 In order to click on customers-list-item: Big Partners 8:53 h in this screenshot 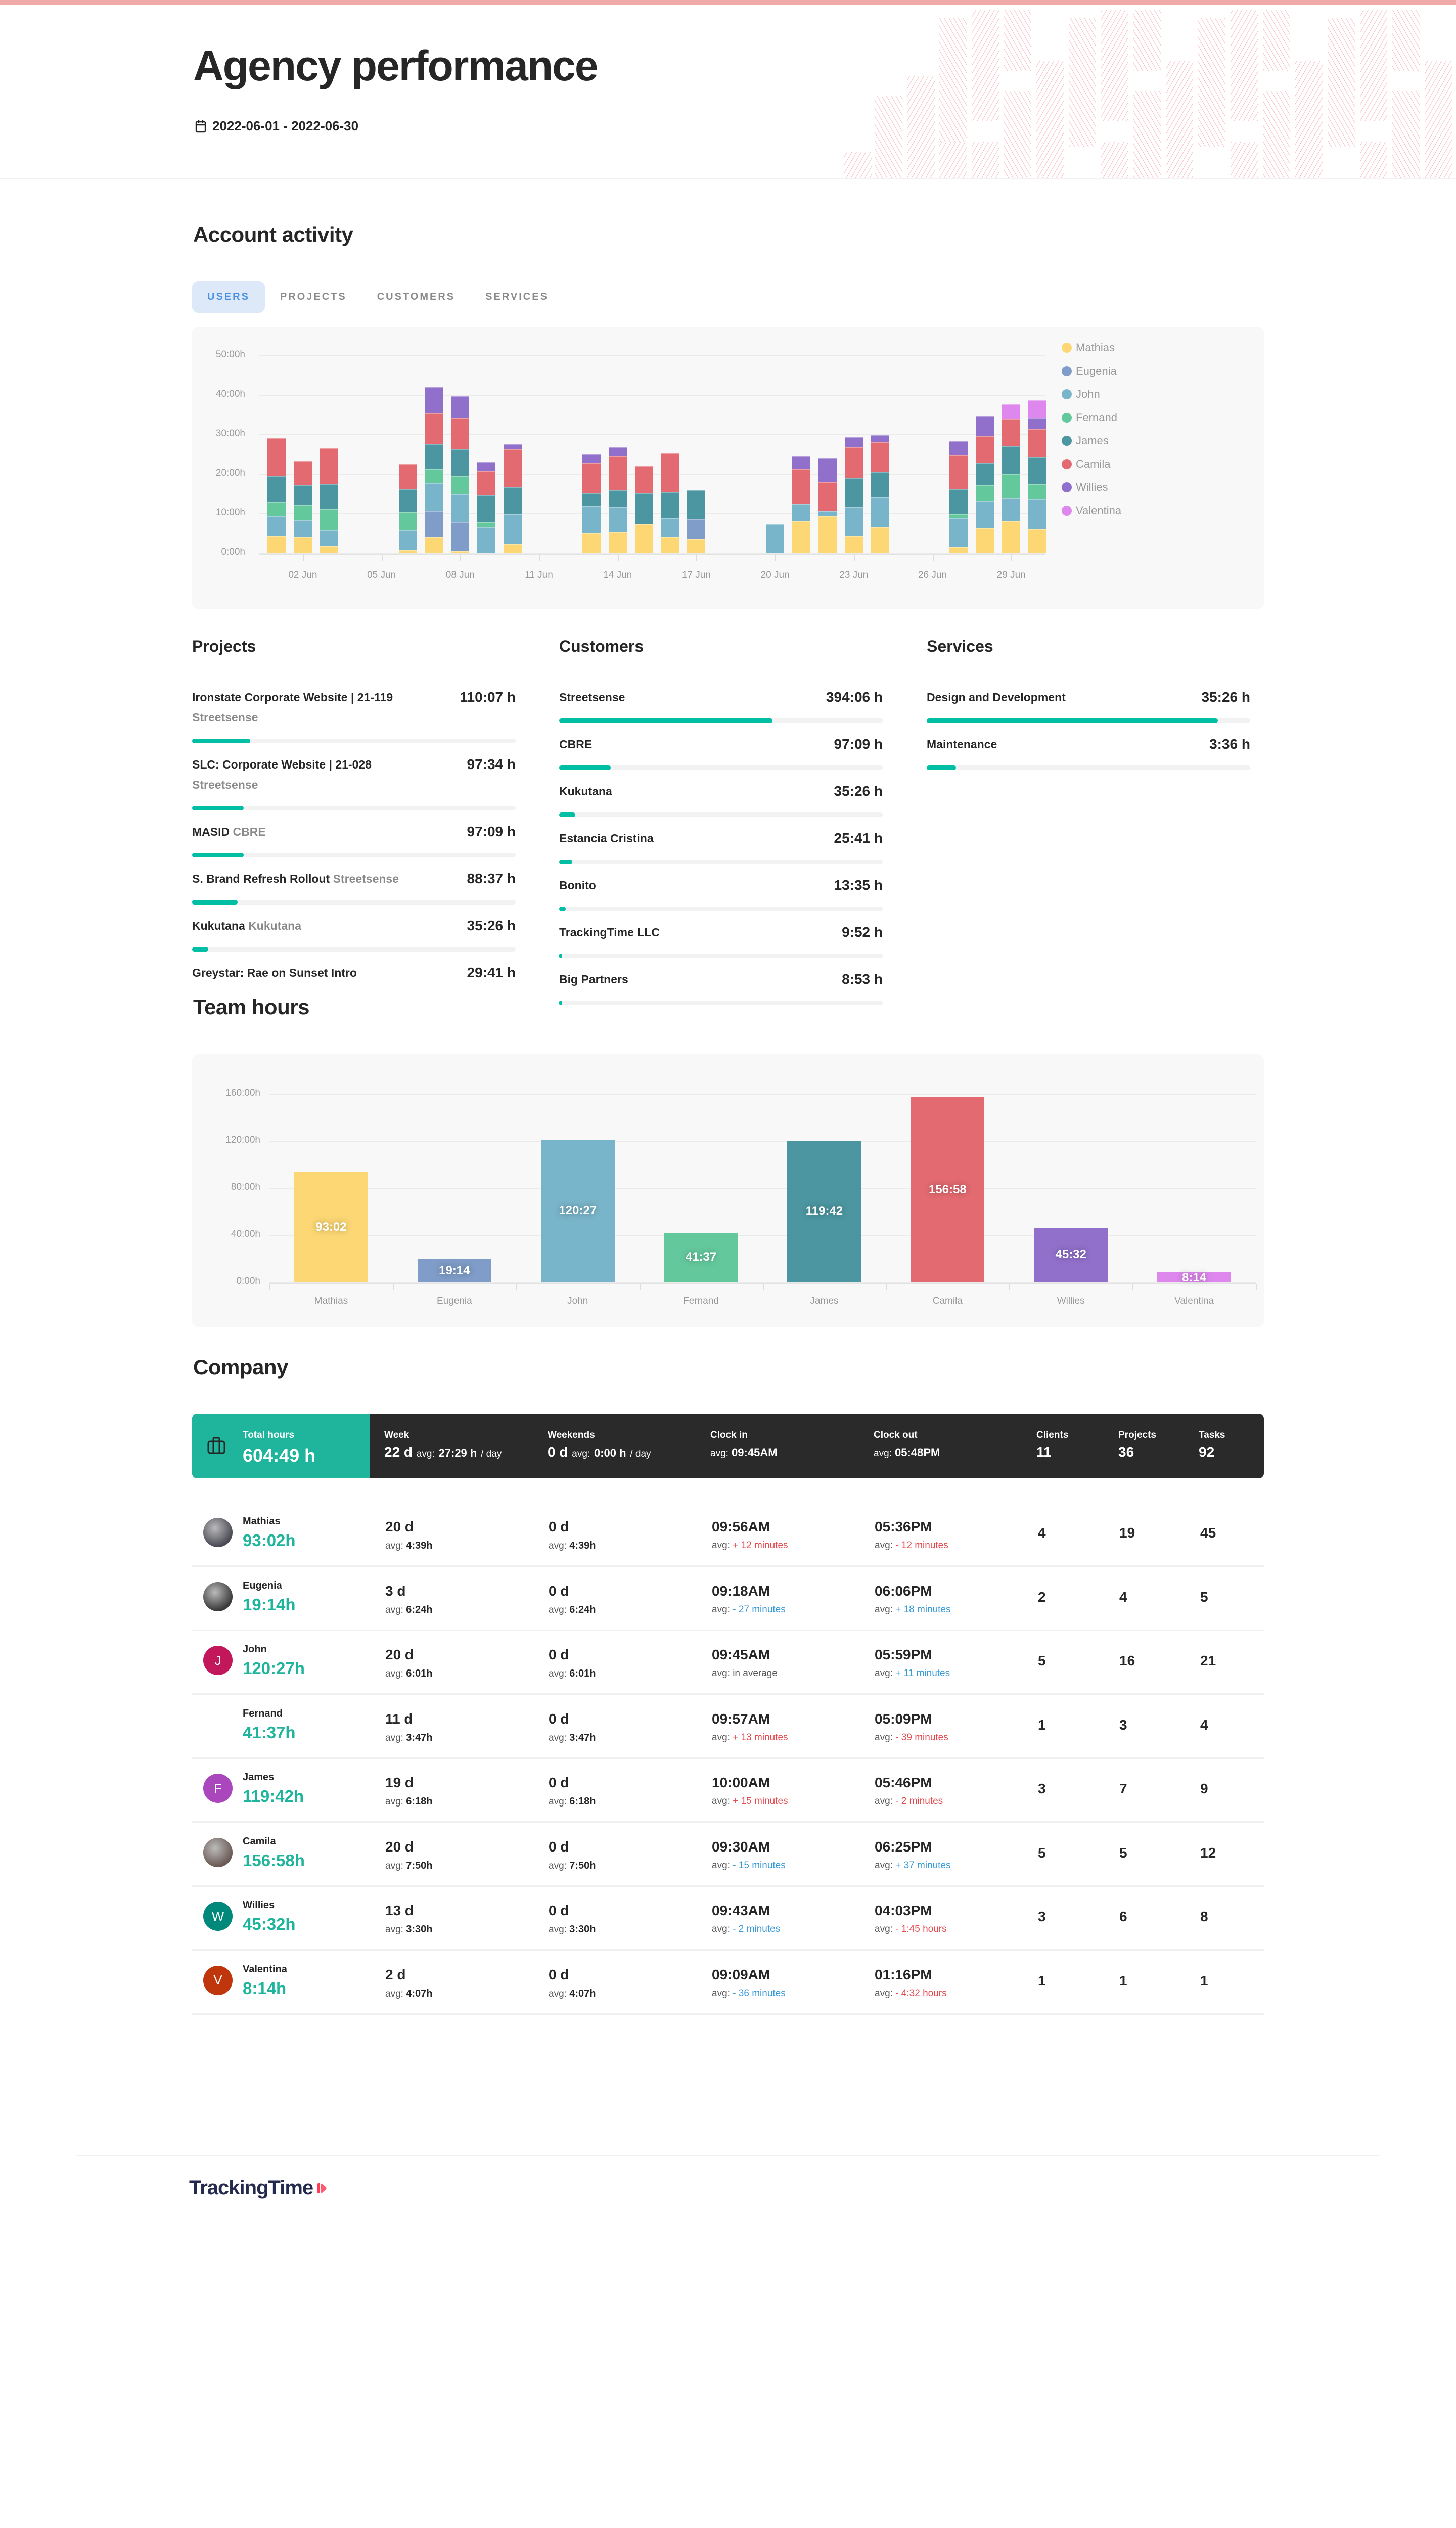, I will do `click(721, 987)`.